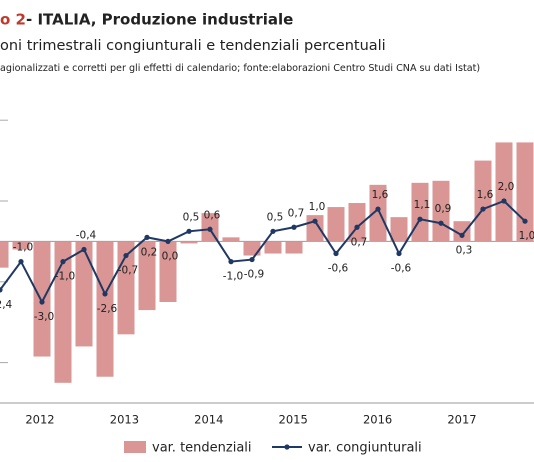 The width and height of the screenshot is (534, 462). What do you see at coordinates (287, 447) in the screenshot?
I see `legend-marker` at bounding box center [287, 447].